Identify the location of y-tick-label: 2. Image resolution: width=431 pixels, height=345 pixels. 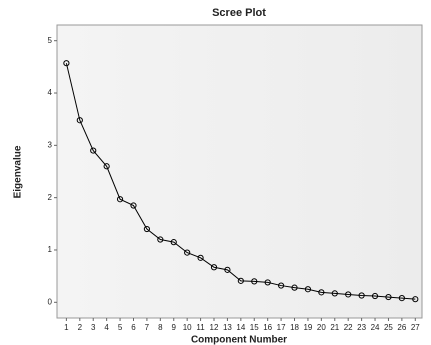
(50, 197).